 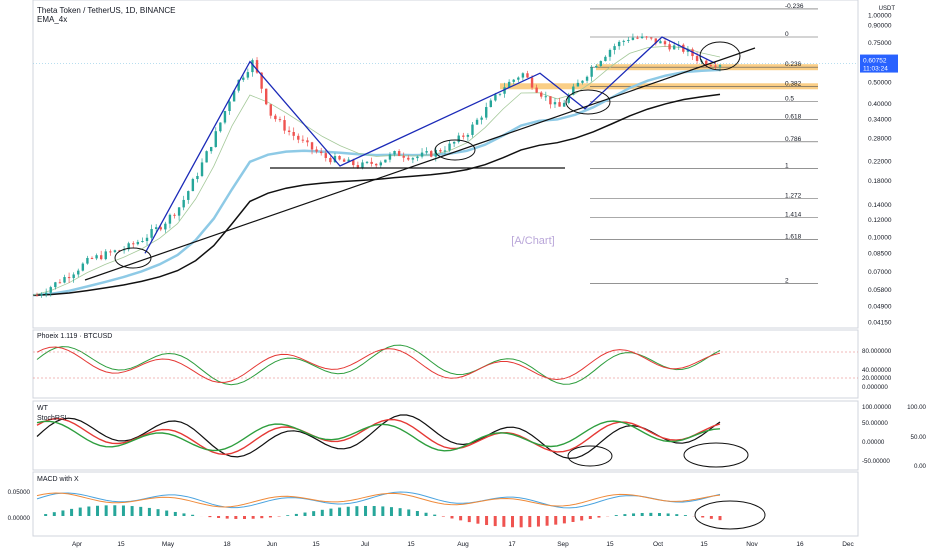 What do you see at coordinates (787, 281) in the screenshot?
I see `fib-label: 2` at bounding box center [787, 281].